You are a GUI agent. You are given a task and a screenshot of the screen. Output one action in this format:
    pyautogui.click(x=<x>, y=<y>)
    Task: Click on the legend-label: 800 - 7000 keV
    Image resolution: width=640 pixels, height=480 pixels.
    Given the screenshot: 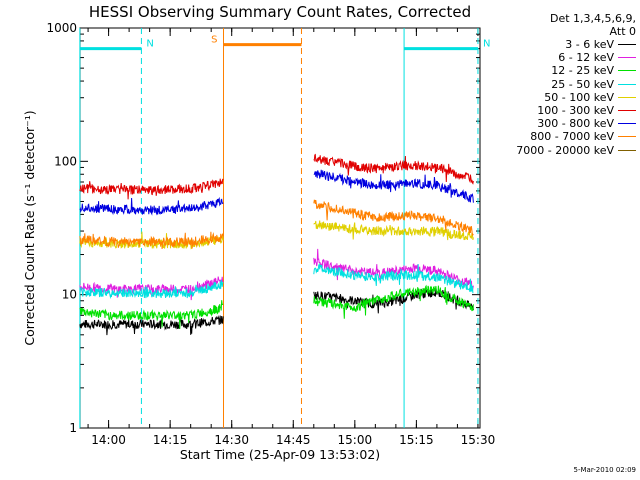 What is the action you would take?
    pyautogui.click(x=572, y=137)
    